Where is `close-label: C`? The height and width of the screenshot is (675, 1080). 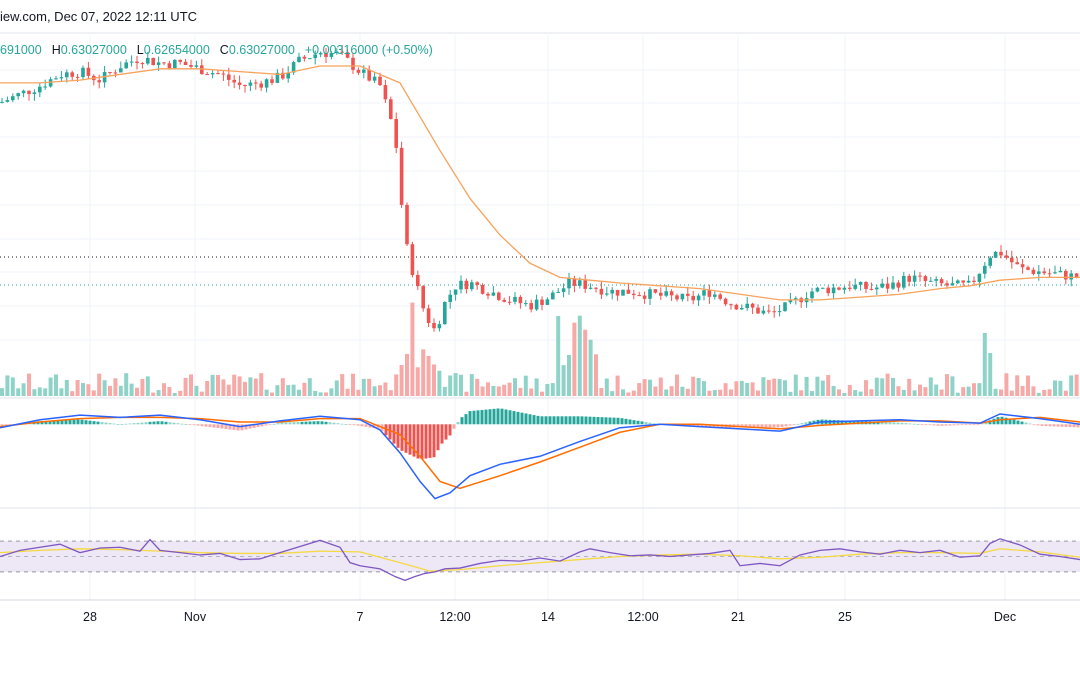 close-label: C is located at coordinates (224, 50).